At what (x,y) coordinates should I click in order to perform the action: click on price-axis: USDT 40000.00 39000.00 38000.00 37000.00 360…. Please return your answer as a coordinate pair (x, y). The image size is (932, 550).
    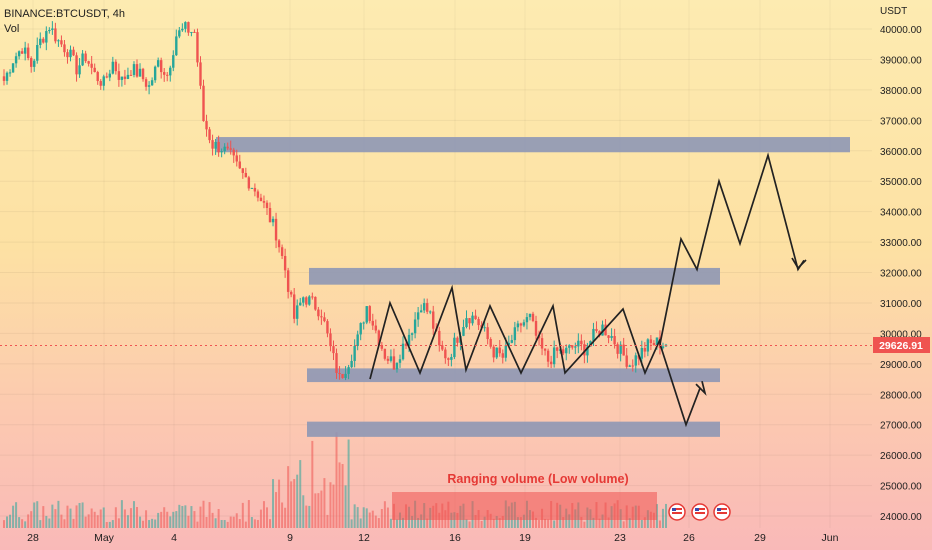
    Looking at the image, I should click on (901, 264).